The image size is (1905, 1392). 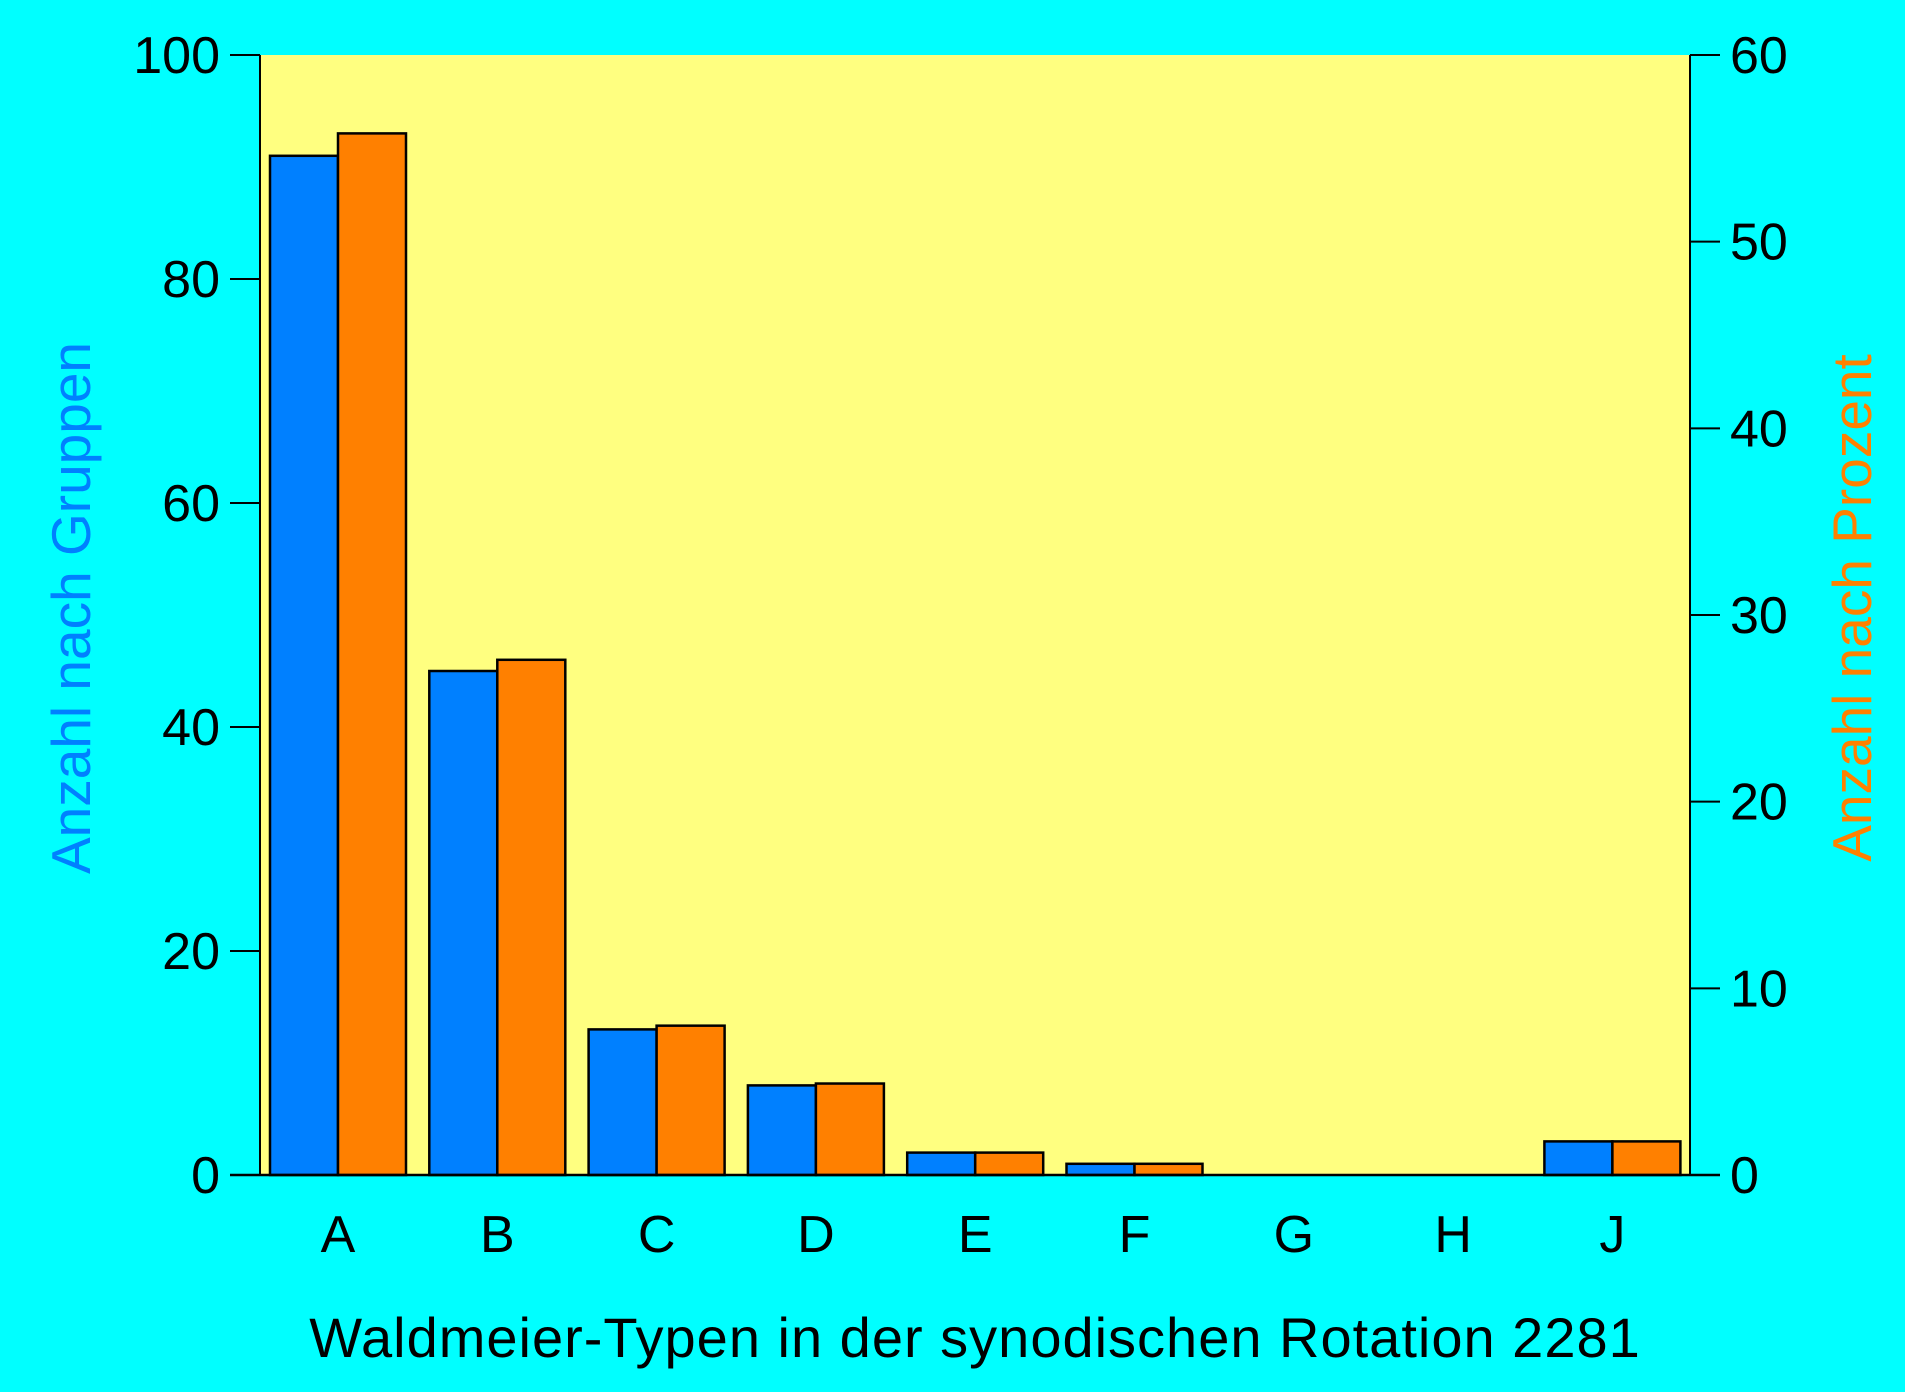 What do you see at coordinates (782, 1130) in the screenshot?
I see `bar-groups-D` at bounding box center [782, 1130].